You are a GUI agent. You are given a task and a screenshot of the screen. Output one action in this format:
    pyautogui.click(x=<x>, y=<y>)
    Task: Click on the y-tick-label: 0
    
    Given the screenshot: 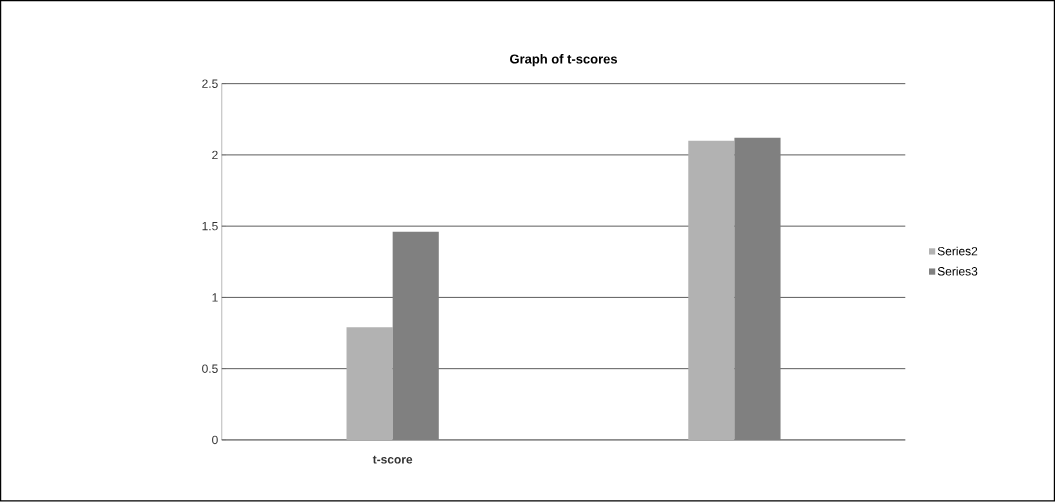 What is the action you would take?
    pyautogui.click(x=215, y=440)
    